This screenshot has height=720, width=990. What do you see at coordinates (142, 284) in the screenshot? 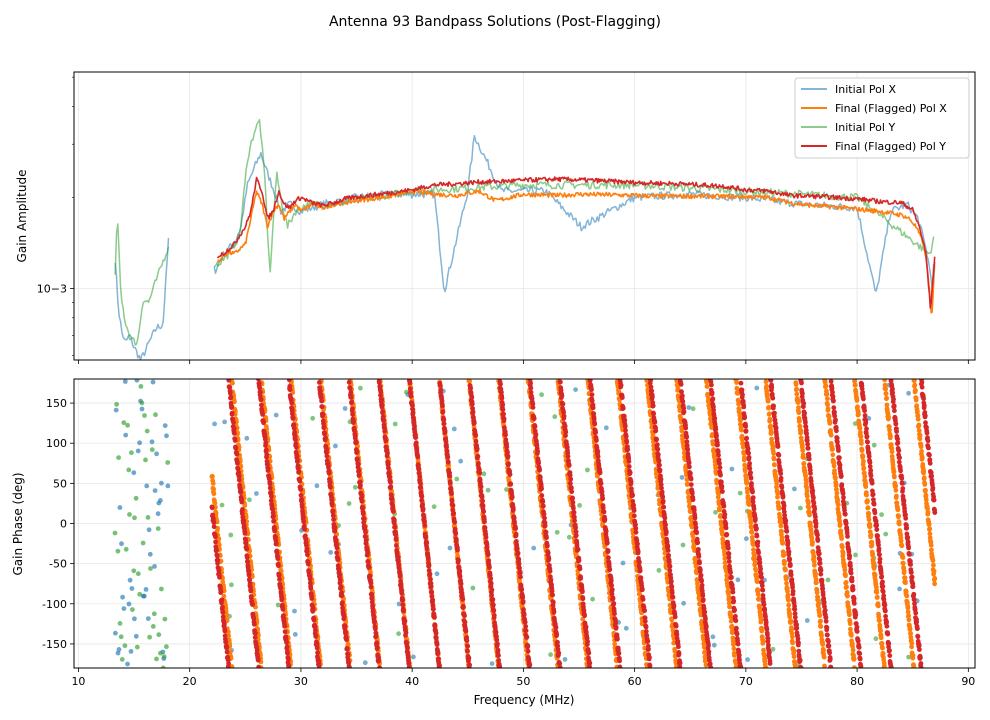
I see `amplitude-line-initial-y-seg0` at bounding box center [142, 284].